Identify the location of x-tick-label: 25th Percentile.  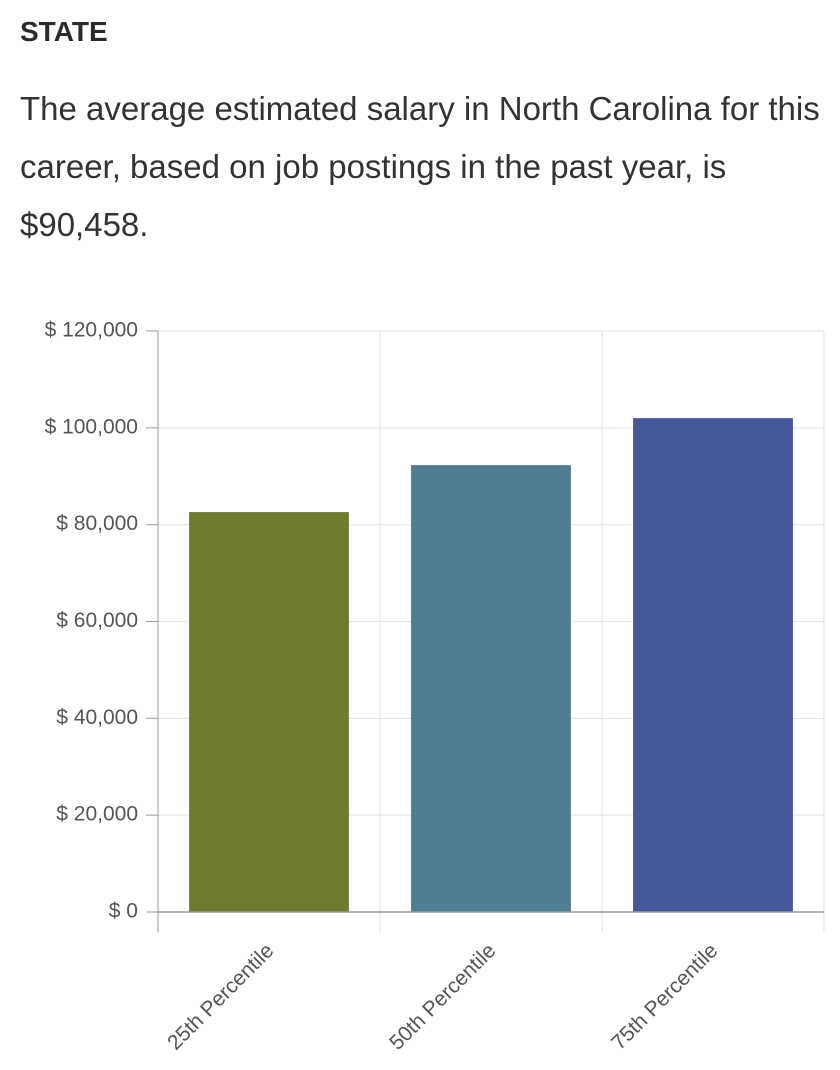
(220, 996).